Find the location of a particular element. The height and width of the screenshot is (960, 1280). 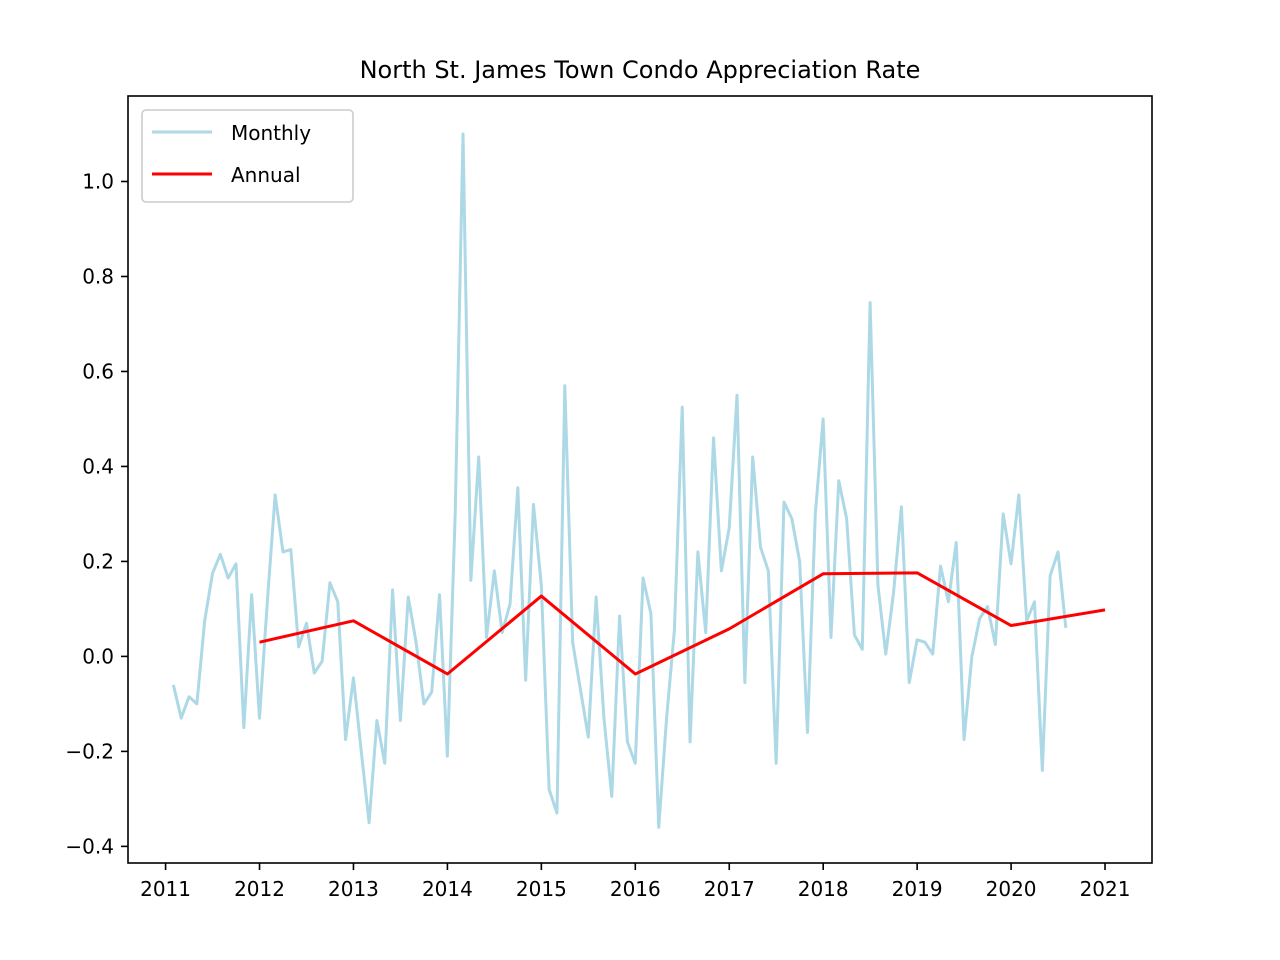

series-line-annual is located at coordinates (682, 623).